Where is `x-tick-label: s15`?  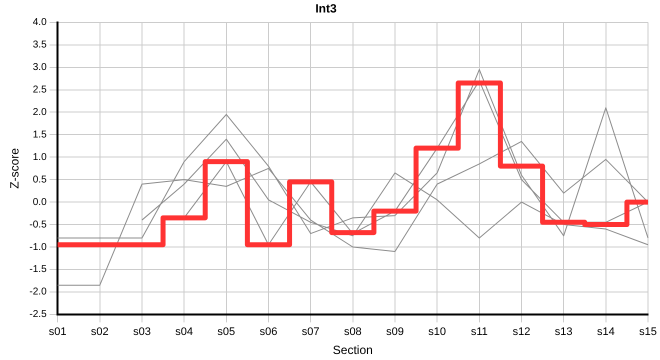
x-tick-label: s15 is located at coordinates (648, 332).